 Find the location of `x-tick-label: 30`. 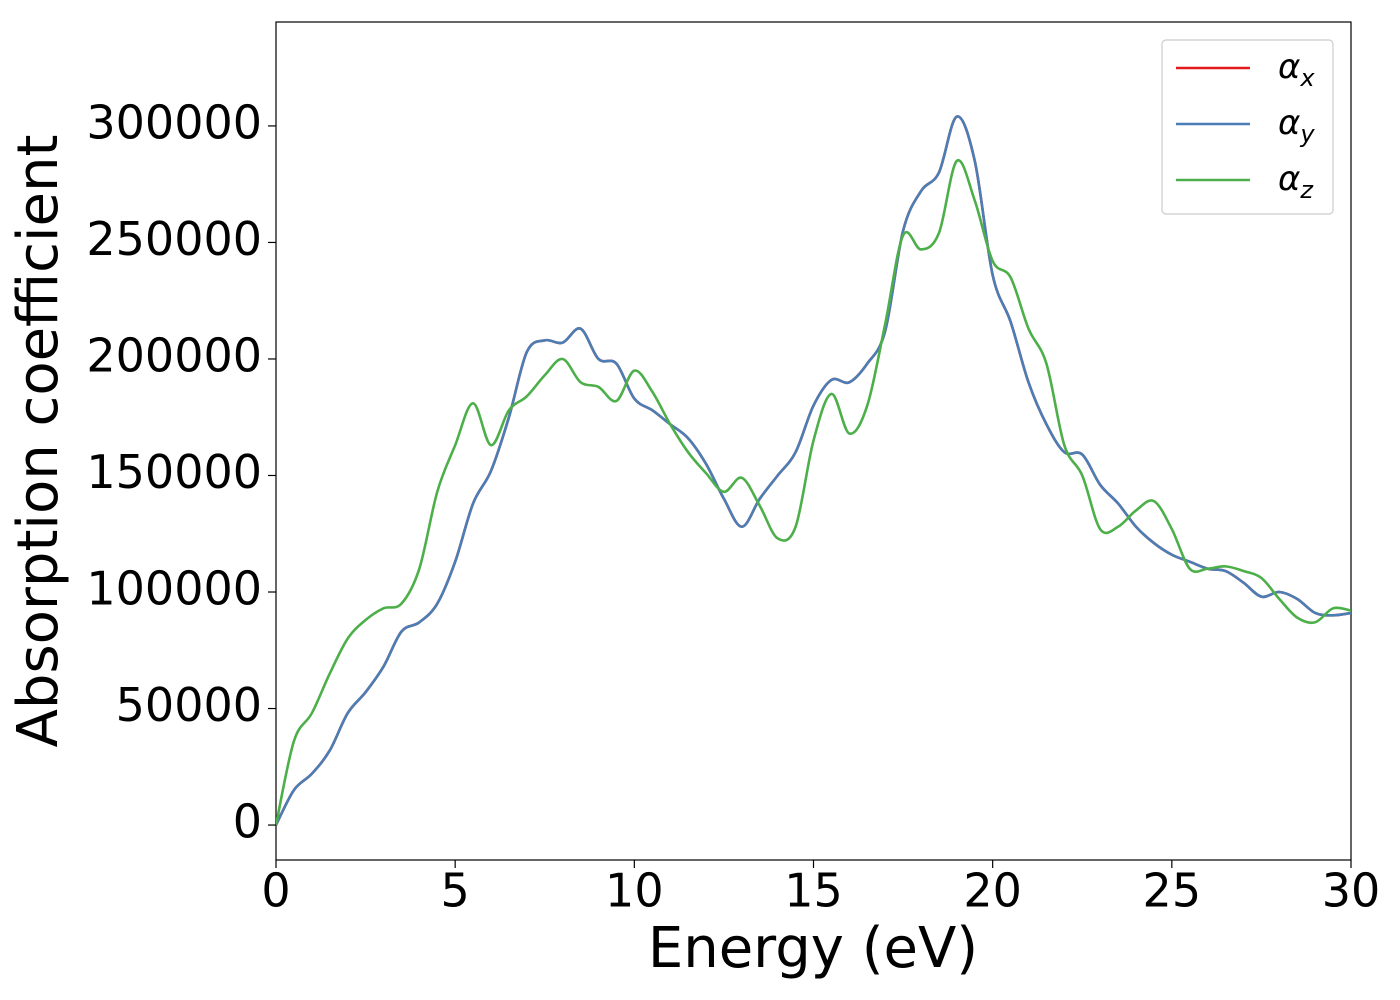

x-tick-label: 30 is located at coordinates (1351, 891).